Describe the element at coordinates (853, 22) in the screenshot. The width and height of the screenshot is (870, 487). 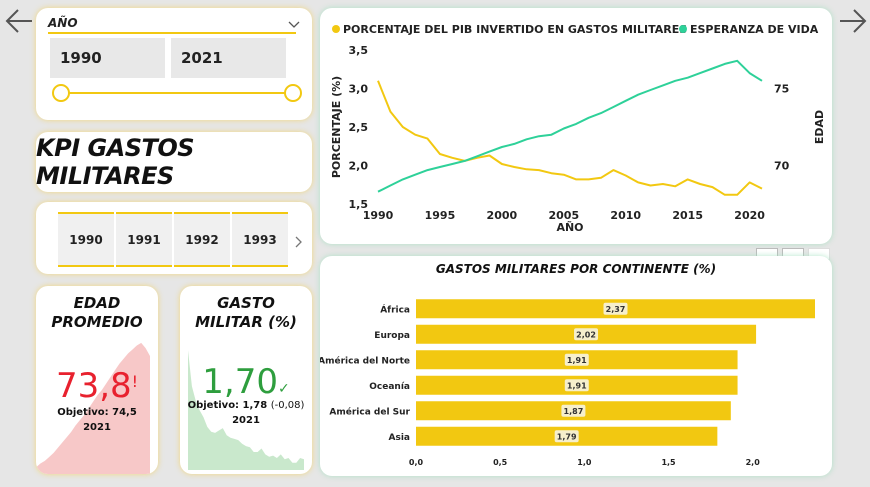
I see `forward-arrow-icon` at that location.